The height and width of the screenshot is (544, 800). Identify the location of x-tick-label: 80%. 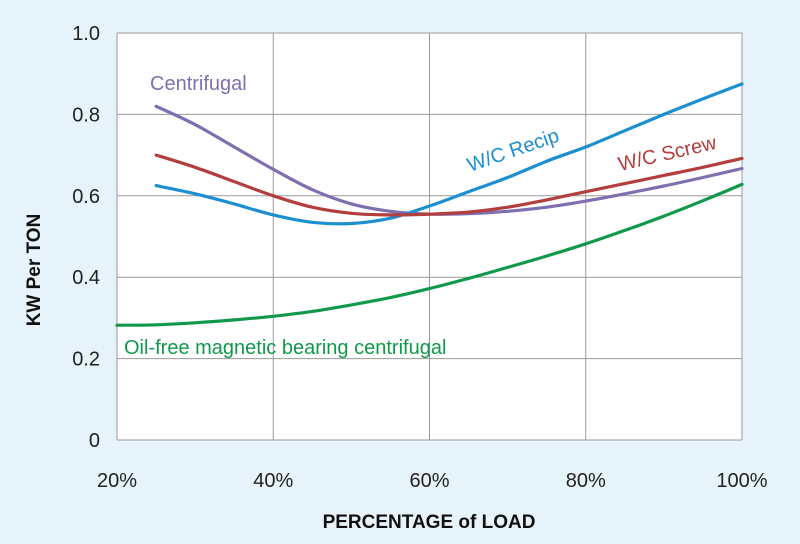
(586, 481).